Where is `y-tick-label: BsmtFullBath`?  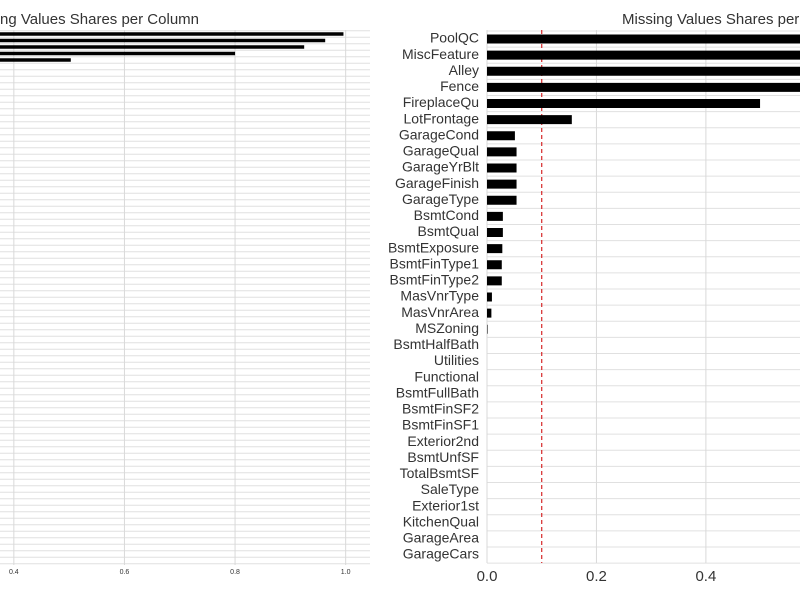
y-tick-label: BsmtFullBath is located at coordinates (437, 392).